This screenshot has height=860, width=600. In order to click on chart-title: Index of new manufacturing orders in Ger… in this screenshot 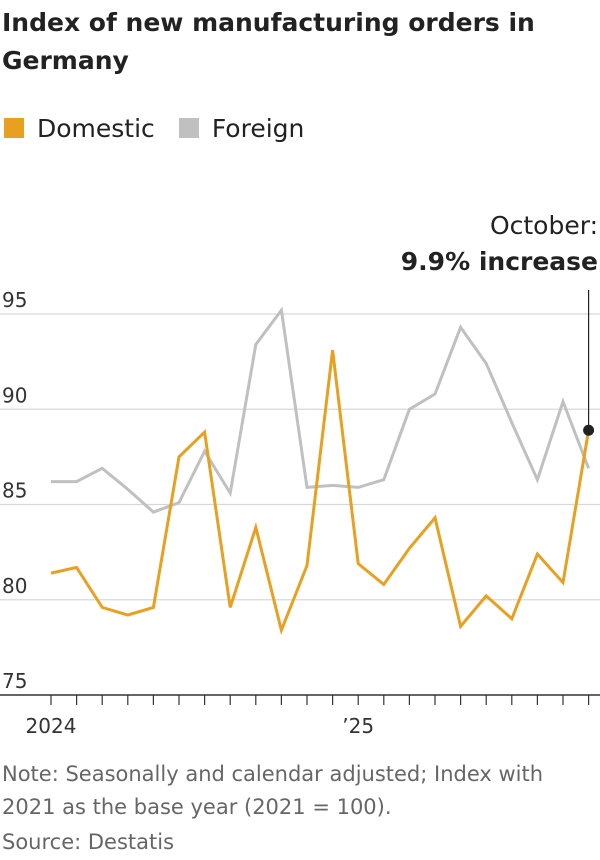, I will do `click(268, 41)`.